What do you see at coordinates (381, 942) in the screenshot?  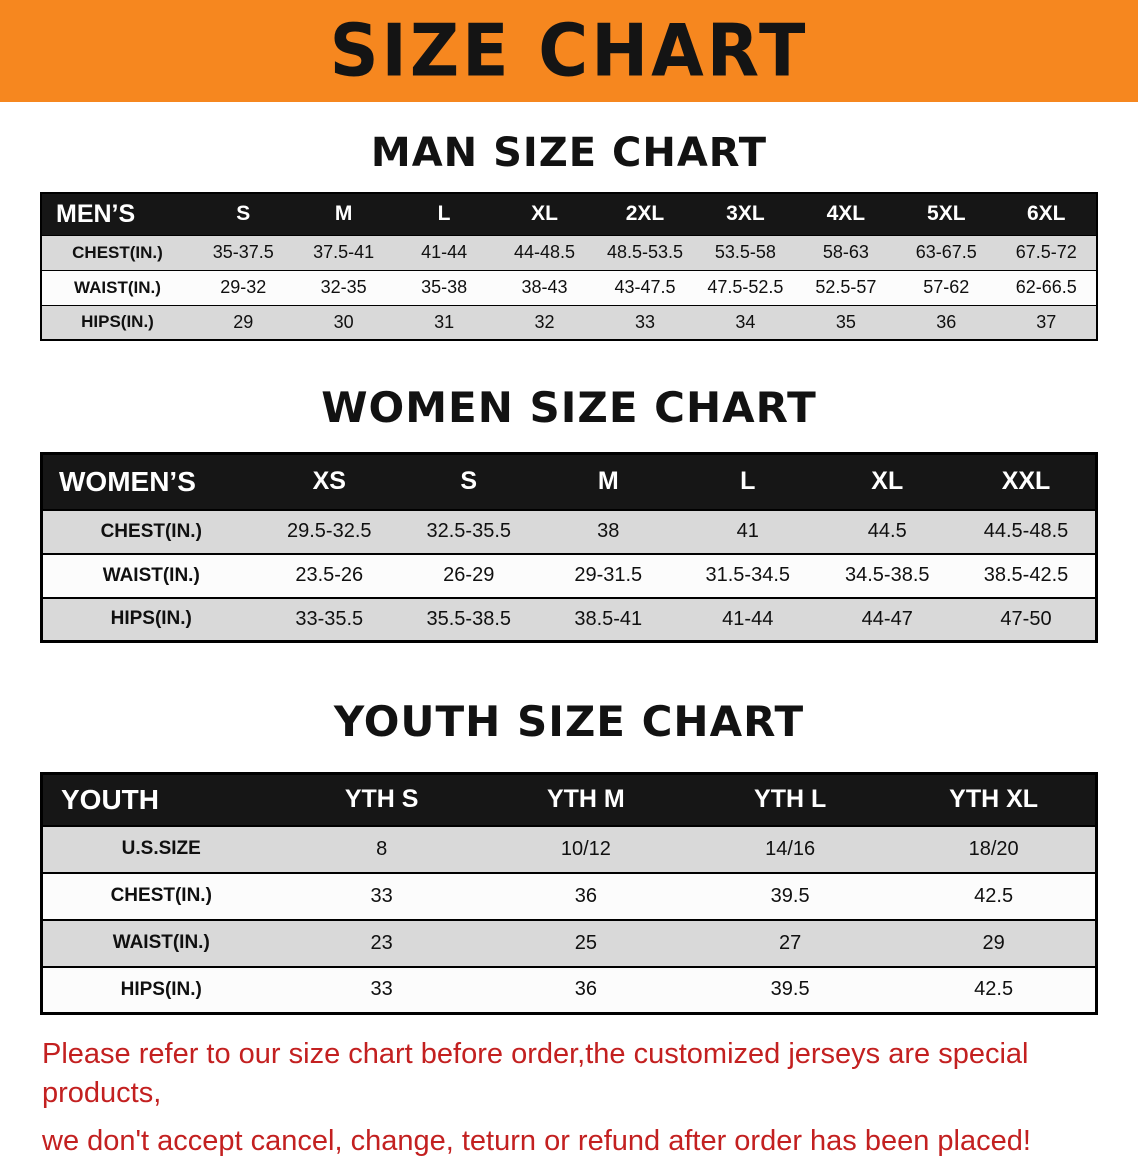 I see `measurement-value: 23` at bounding box center [381, 942].